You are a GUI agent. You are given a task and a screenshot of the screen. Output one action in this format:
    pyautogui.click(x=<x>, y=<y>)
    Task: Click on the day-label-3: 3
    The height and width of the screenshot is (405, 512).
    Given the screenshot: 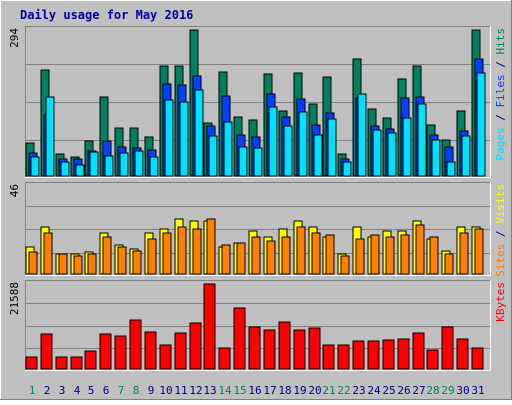 What is the action you would take?
    pyautogui.click(x=62, y=390)
    